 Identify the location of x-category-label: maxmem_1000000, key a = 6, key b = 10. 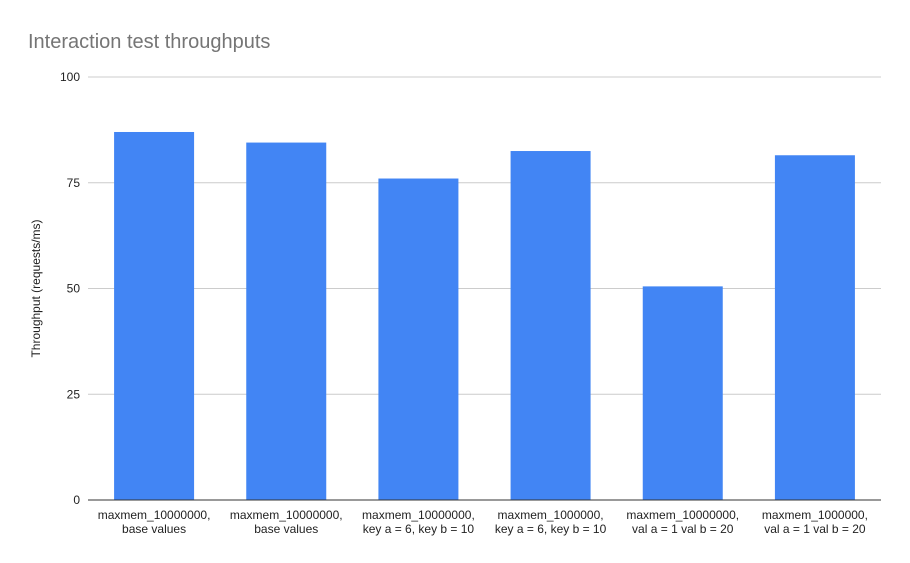
(551, 522).